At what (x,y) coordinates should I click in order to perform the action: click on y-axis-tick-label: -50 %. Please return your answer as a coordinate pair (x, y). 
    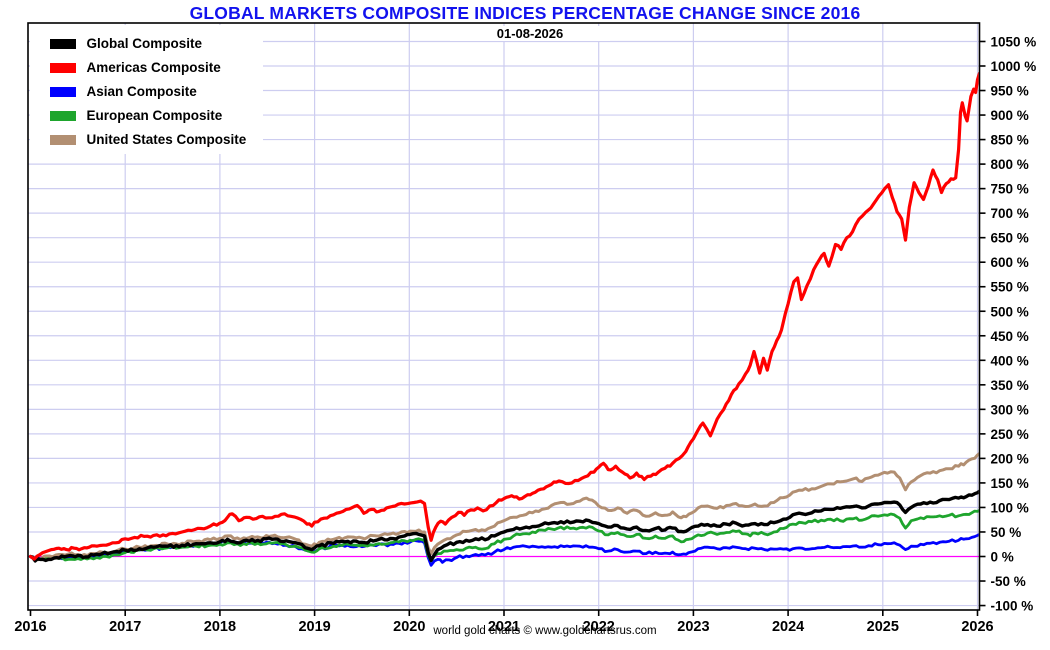
    Looking at the image, I should click on (1008, 581).